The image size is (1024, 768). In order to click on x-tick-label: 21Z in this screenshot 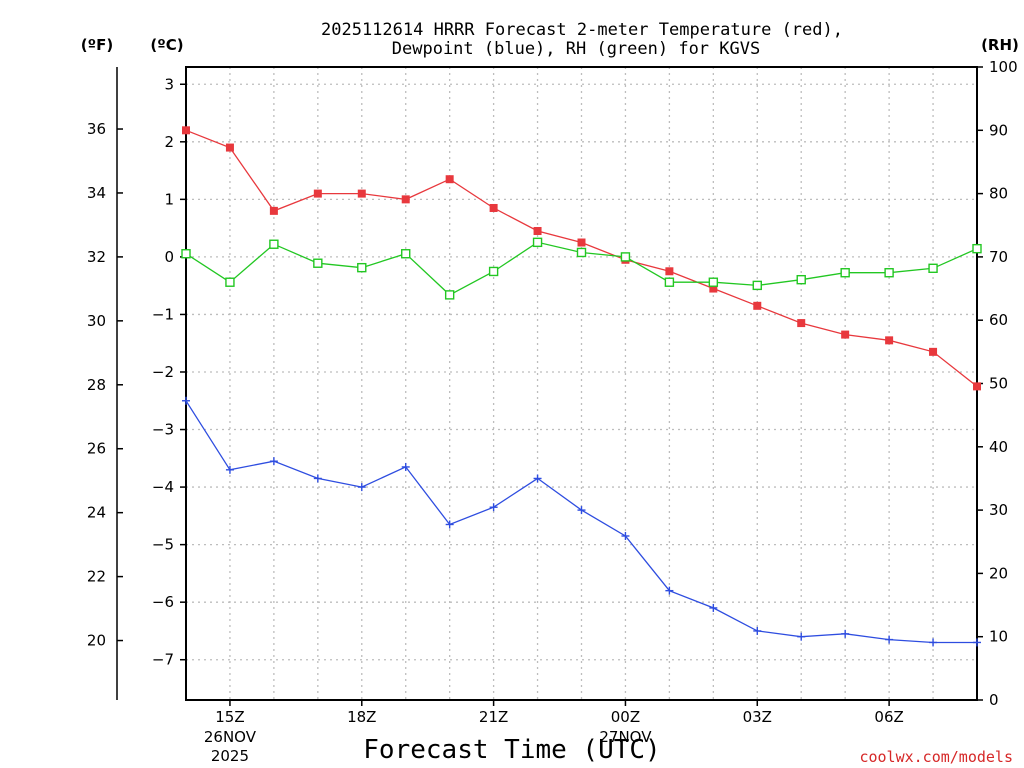, I will do `click(493, 717)`.